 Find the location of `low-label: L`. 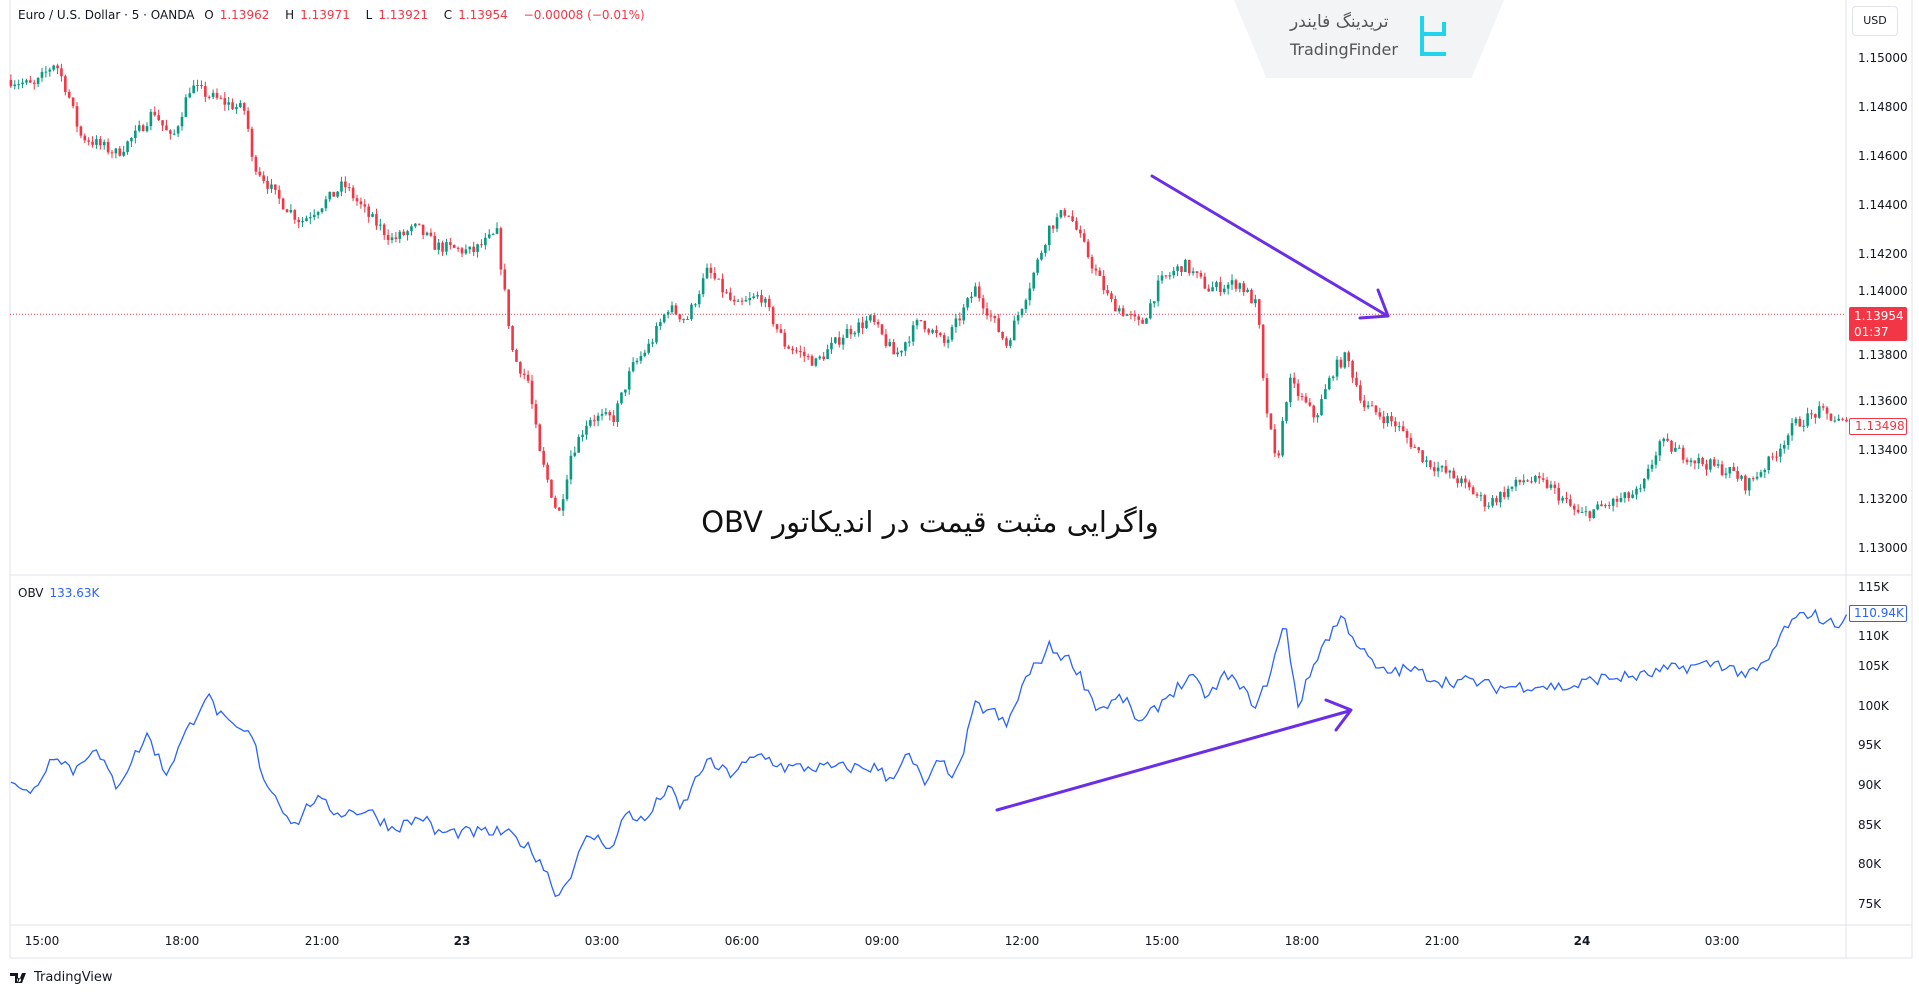

low-label: L is located at coordinates (369, 15).